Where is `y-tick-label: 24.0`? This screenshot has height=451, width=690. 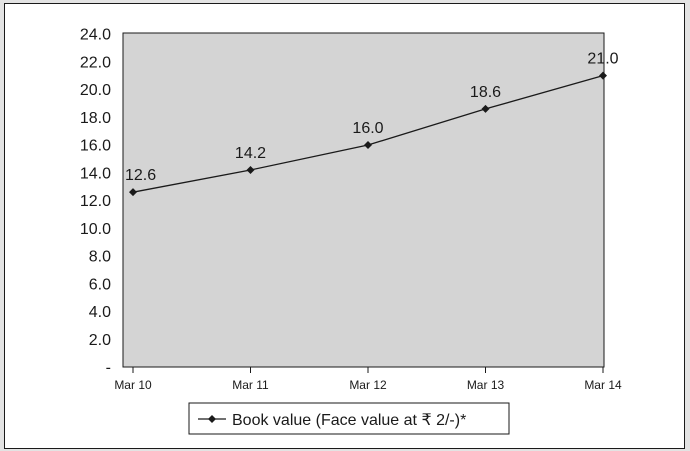 y-tick-label: 24.0 is located at coordinates (95, 35).